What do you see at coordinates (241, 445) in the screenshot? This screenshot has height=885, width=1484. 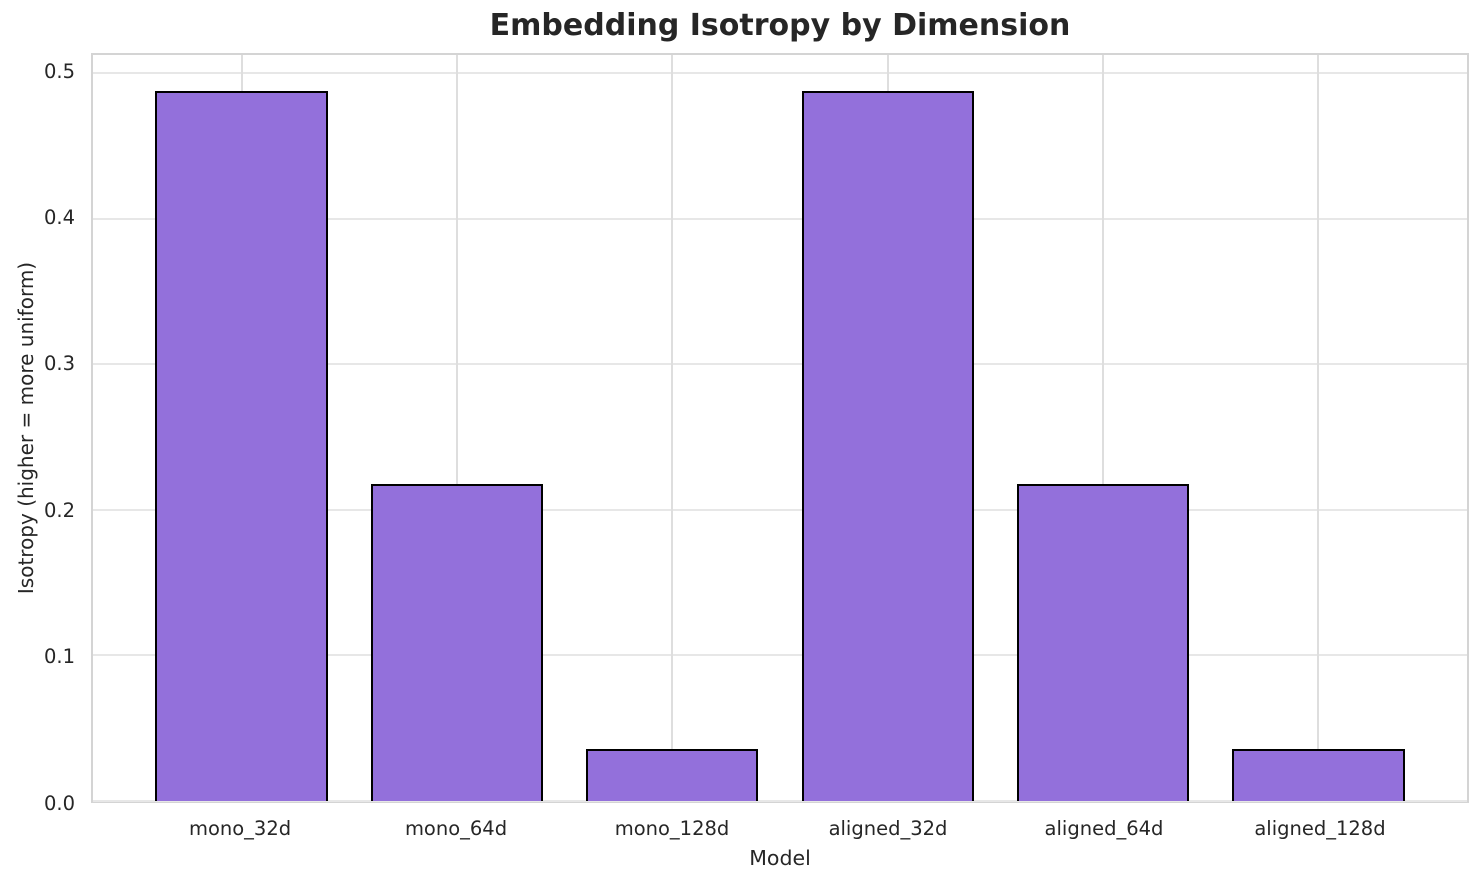 I see `bar-mono_32d` at bounding box center [241, 445].